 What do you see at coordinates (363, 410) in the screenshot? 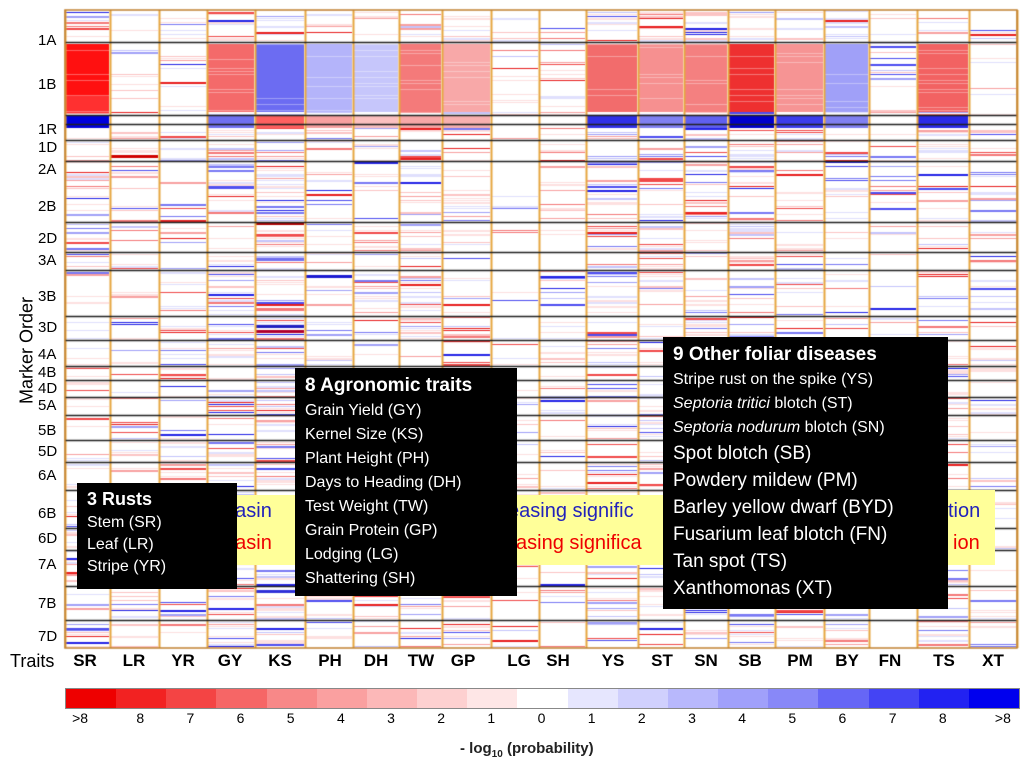
I see `agronomic-item: Grain Yield (GY)` at bounding box center [363, 410].